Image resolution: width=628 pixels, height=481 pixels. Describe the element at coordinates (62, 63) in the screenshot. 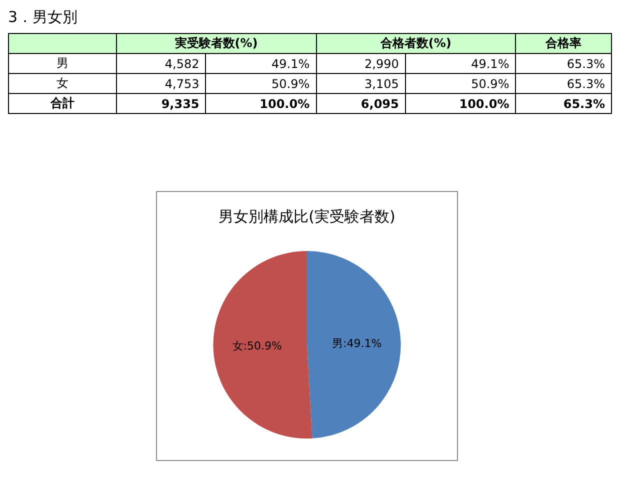

I see `category-label: 男` at that location.